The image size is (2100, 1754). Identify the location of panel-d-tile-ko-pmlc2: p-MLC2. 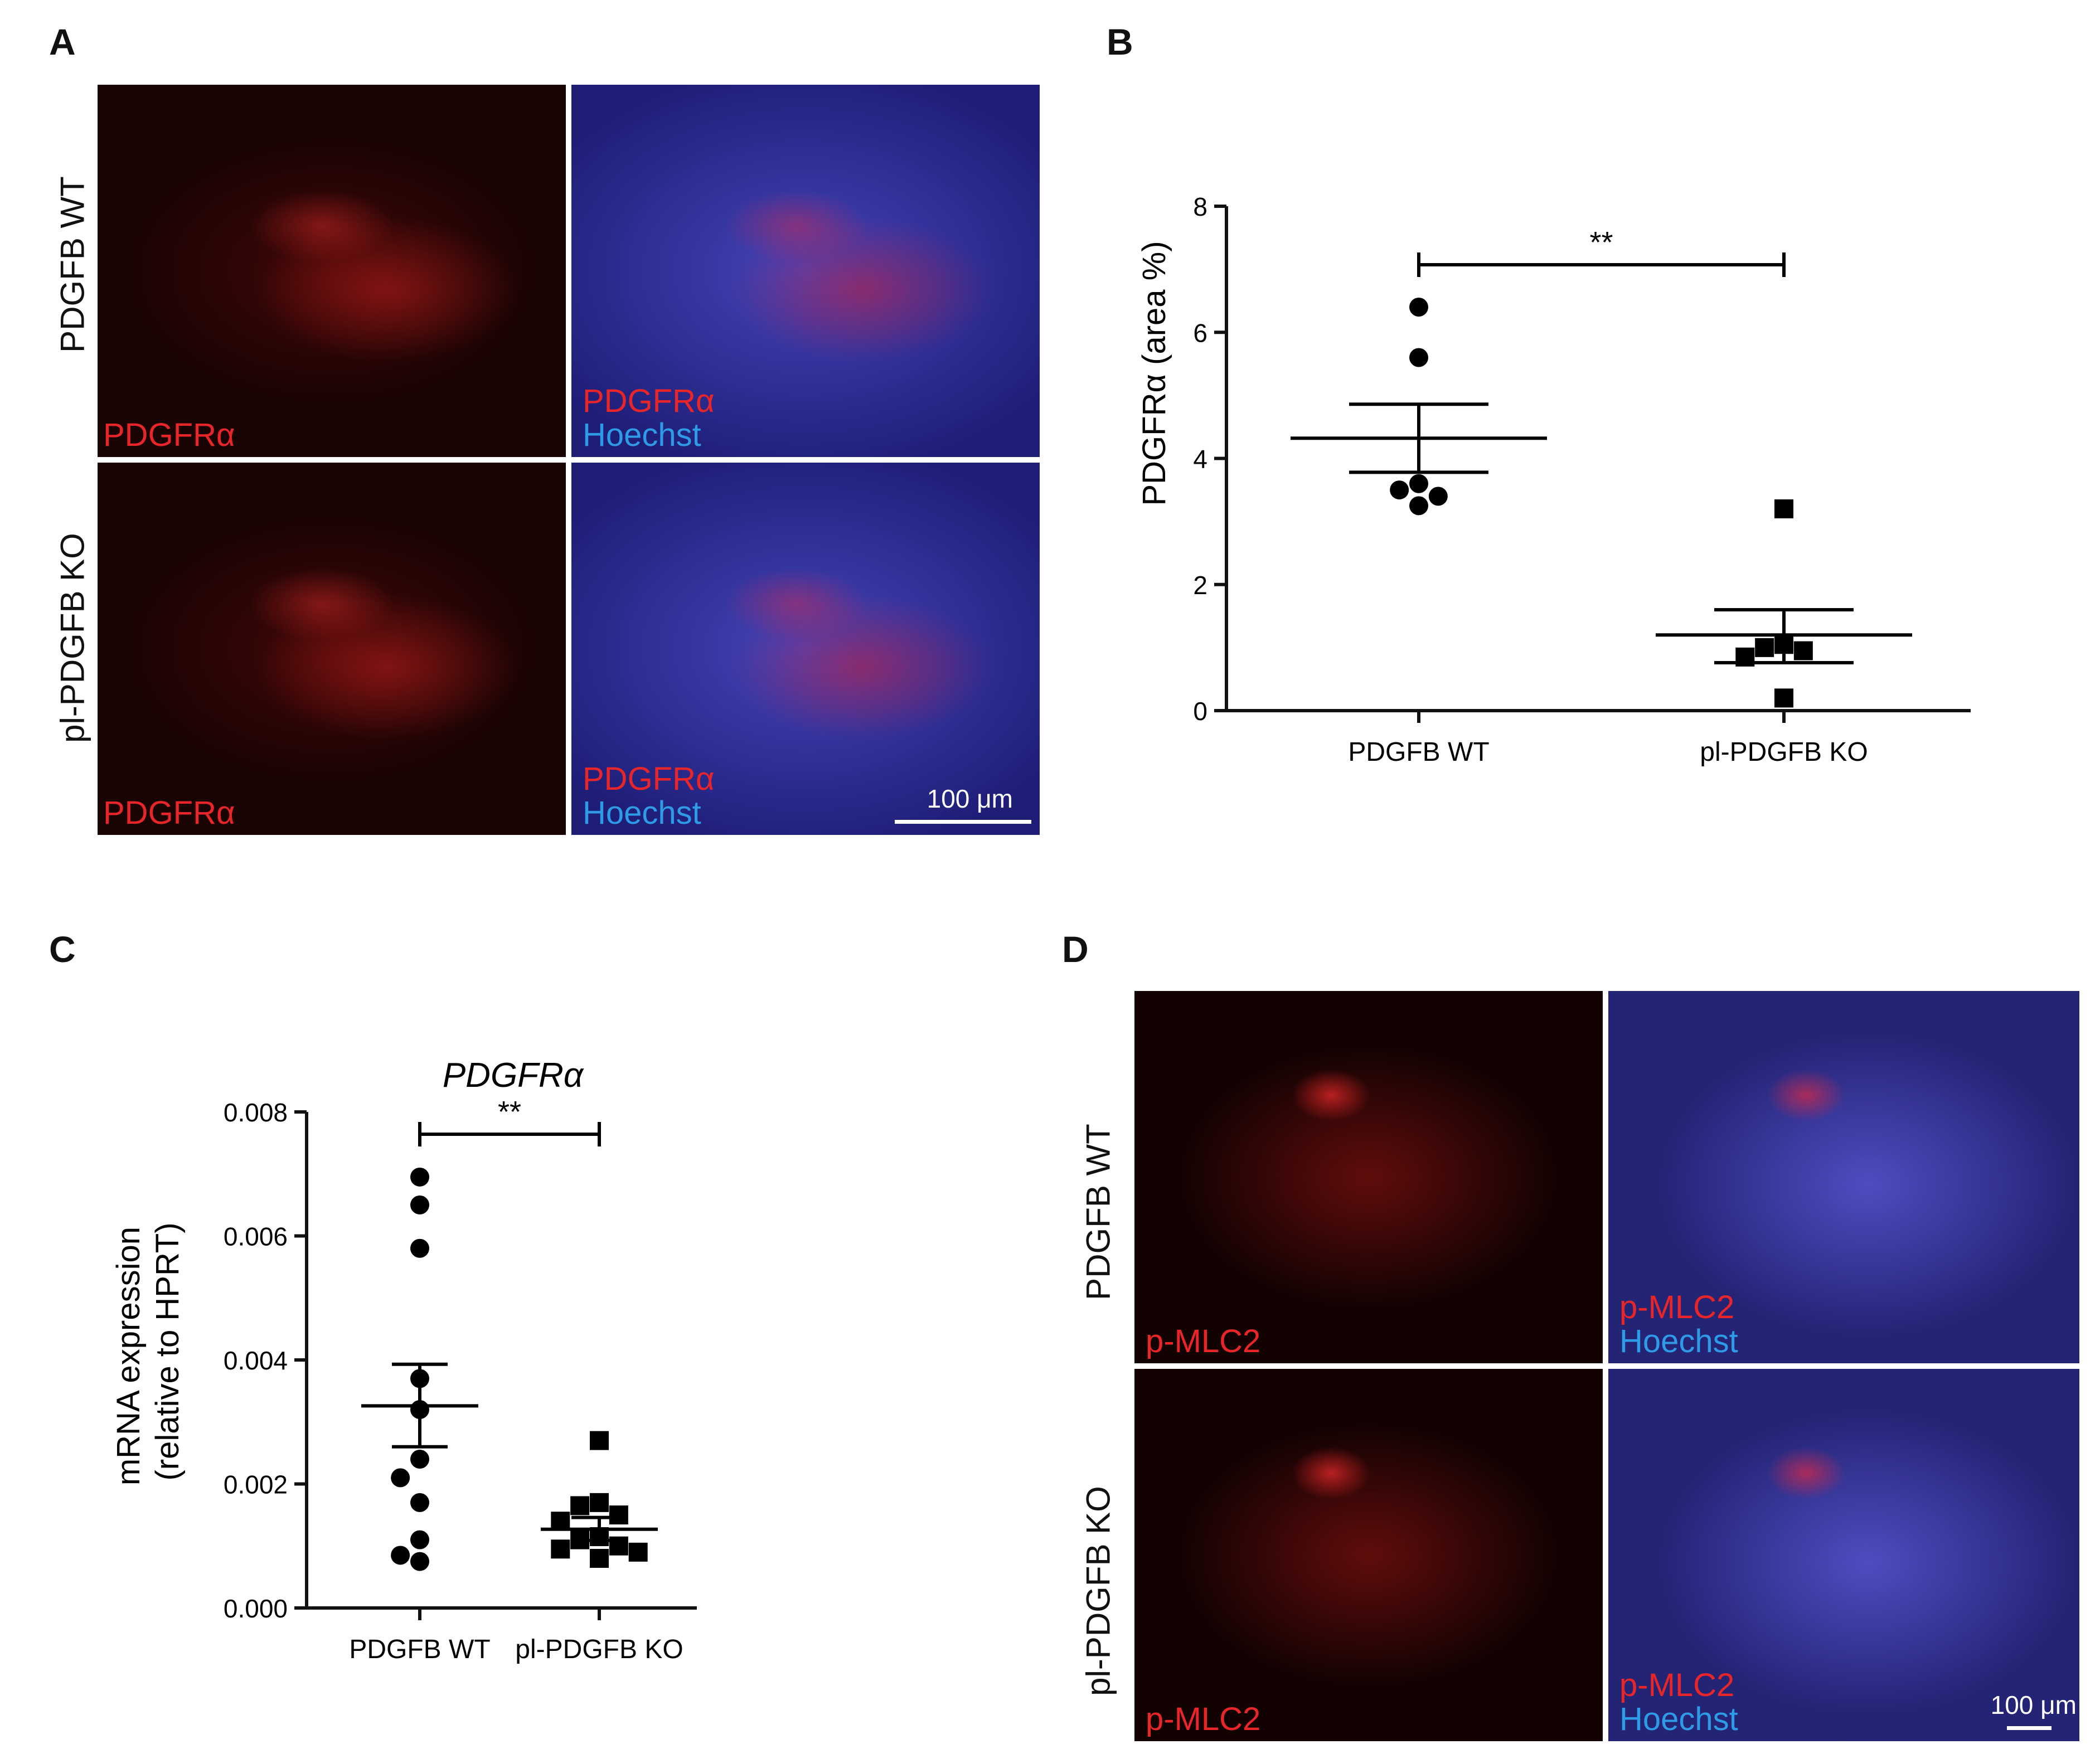
(1368, 1555).